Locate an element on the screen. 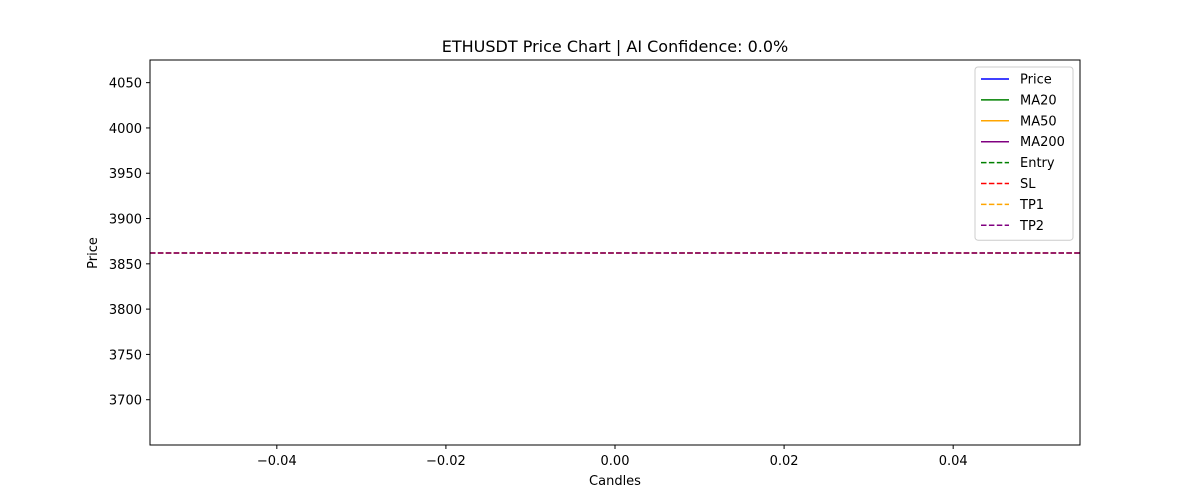 This screenshot has height=500, width=1200. legend-label-ma20: MA20 is located at coordinates (1038, 100).